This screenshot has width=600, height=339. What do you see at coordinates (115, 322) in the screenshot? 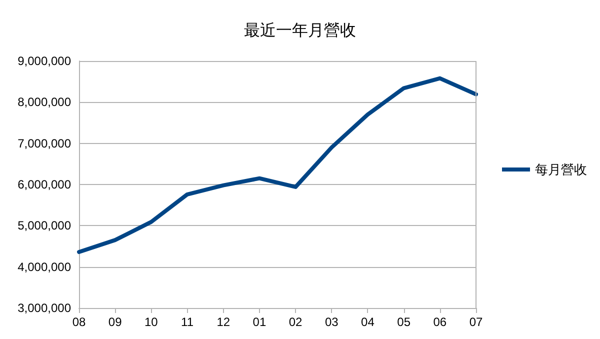
I see `x-tick-label: 09` at bounding box center [115, 322].